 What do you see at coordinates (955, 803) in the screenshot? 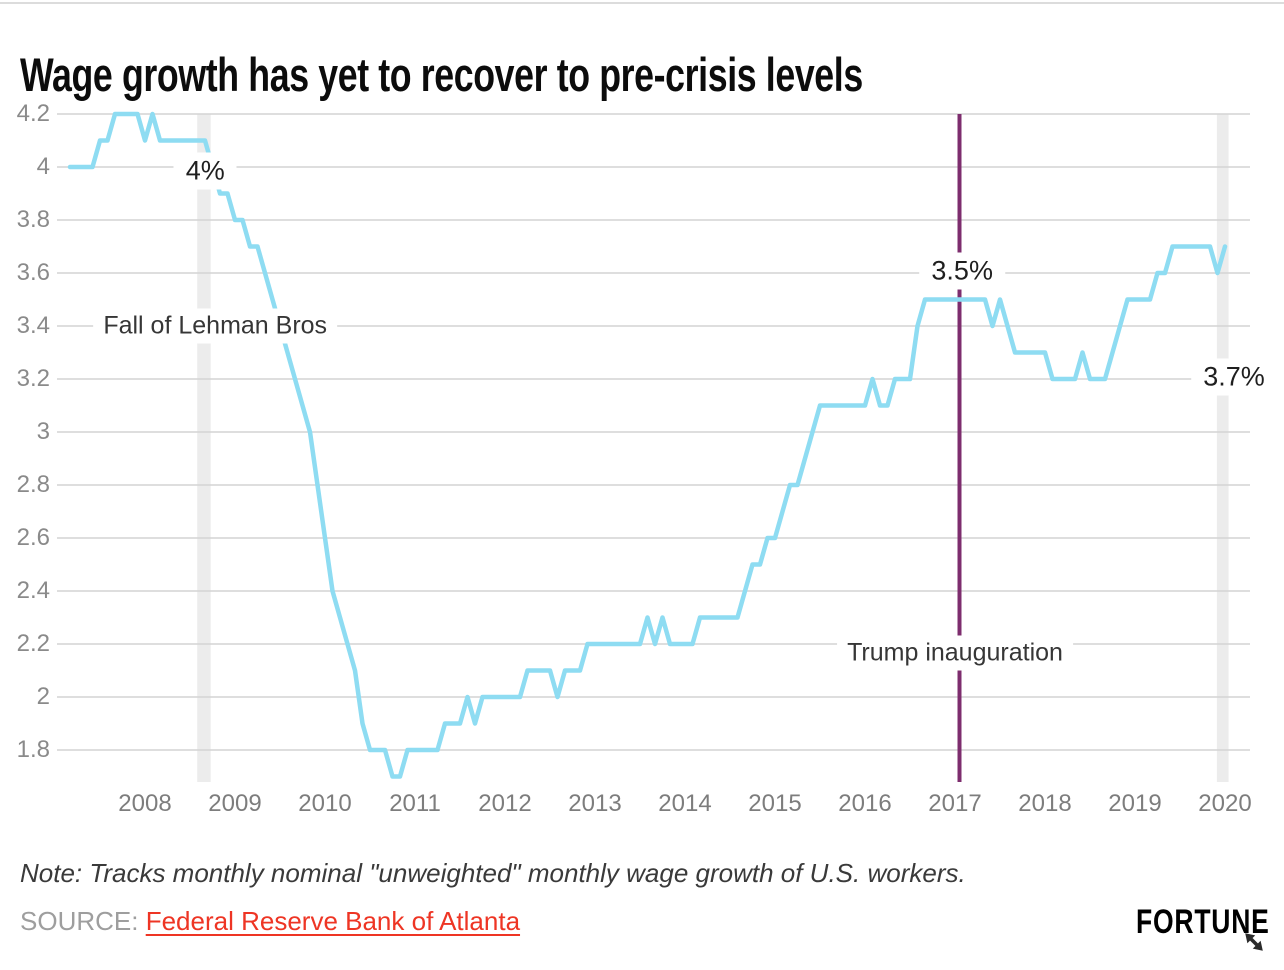
I see `x-axis-tick-label: 2017` at bounding box center [955, 803].